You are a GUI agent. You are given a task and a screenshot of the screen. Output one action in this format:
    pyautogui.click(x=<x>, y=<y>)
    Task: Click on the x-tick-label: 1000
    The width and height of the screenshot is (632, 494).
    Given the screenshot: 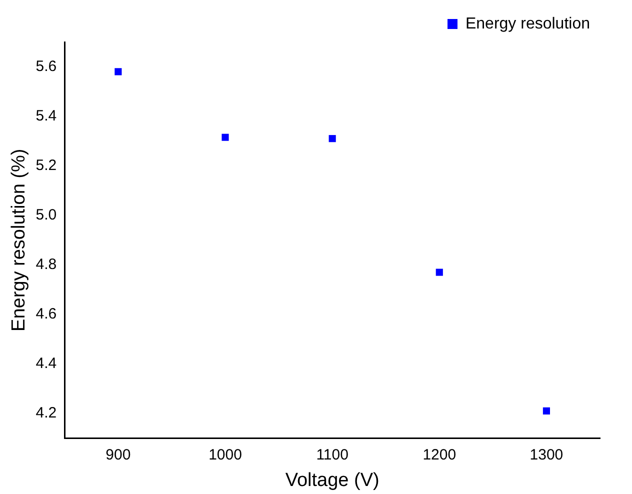 What is the action you would take?
    pyautogui.click(x=225, y=455)
    